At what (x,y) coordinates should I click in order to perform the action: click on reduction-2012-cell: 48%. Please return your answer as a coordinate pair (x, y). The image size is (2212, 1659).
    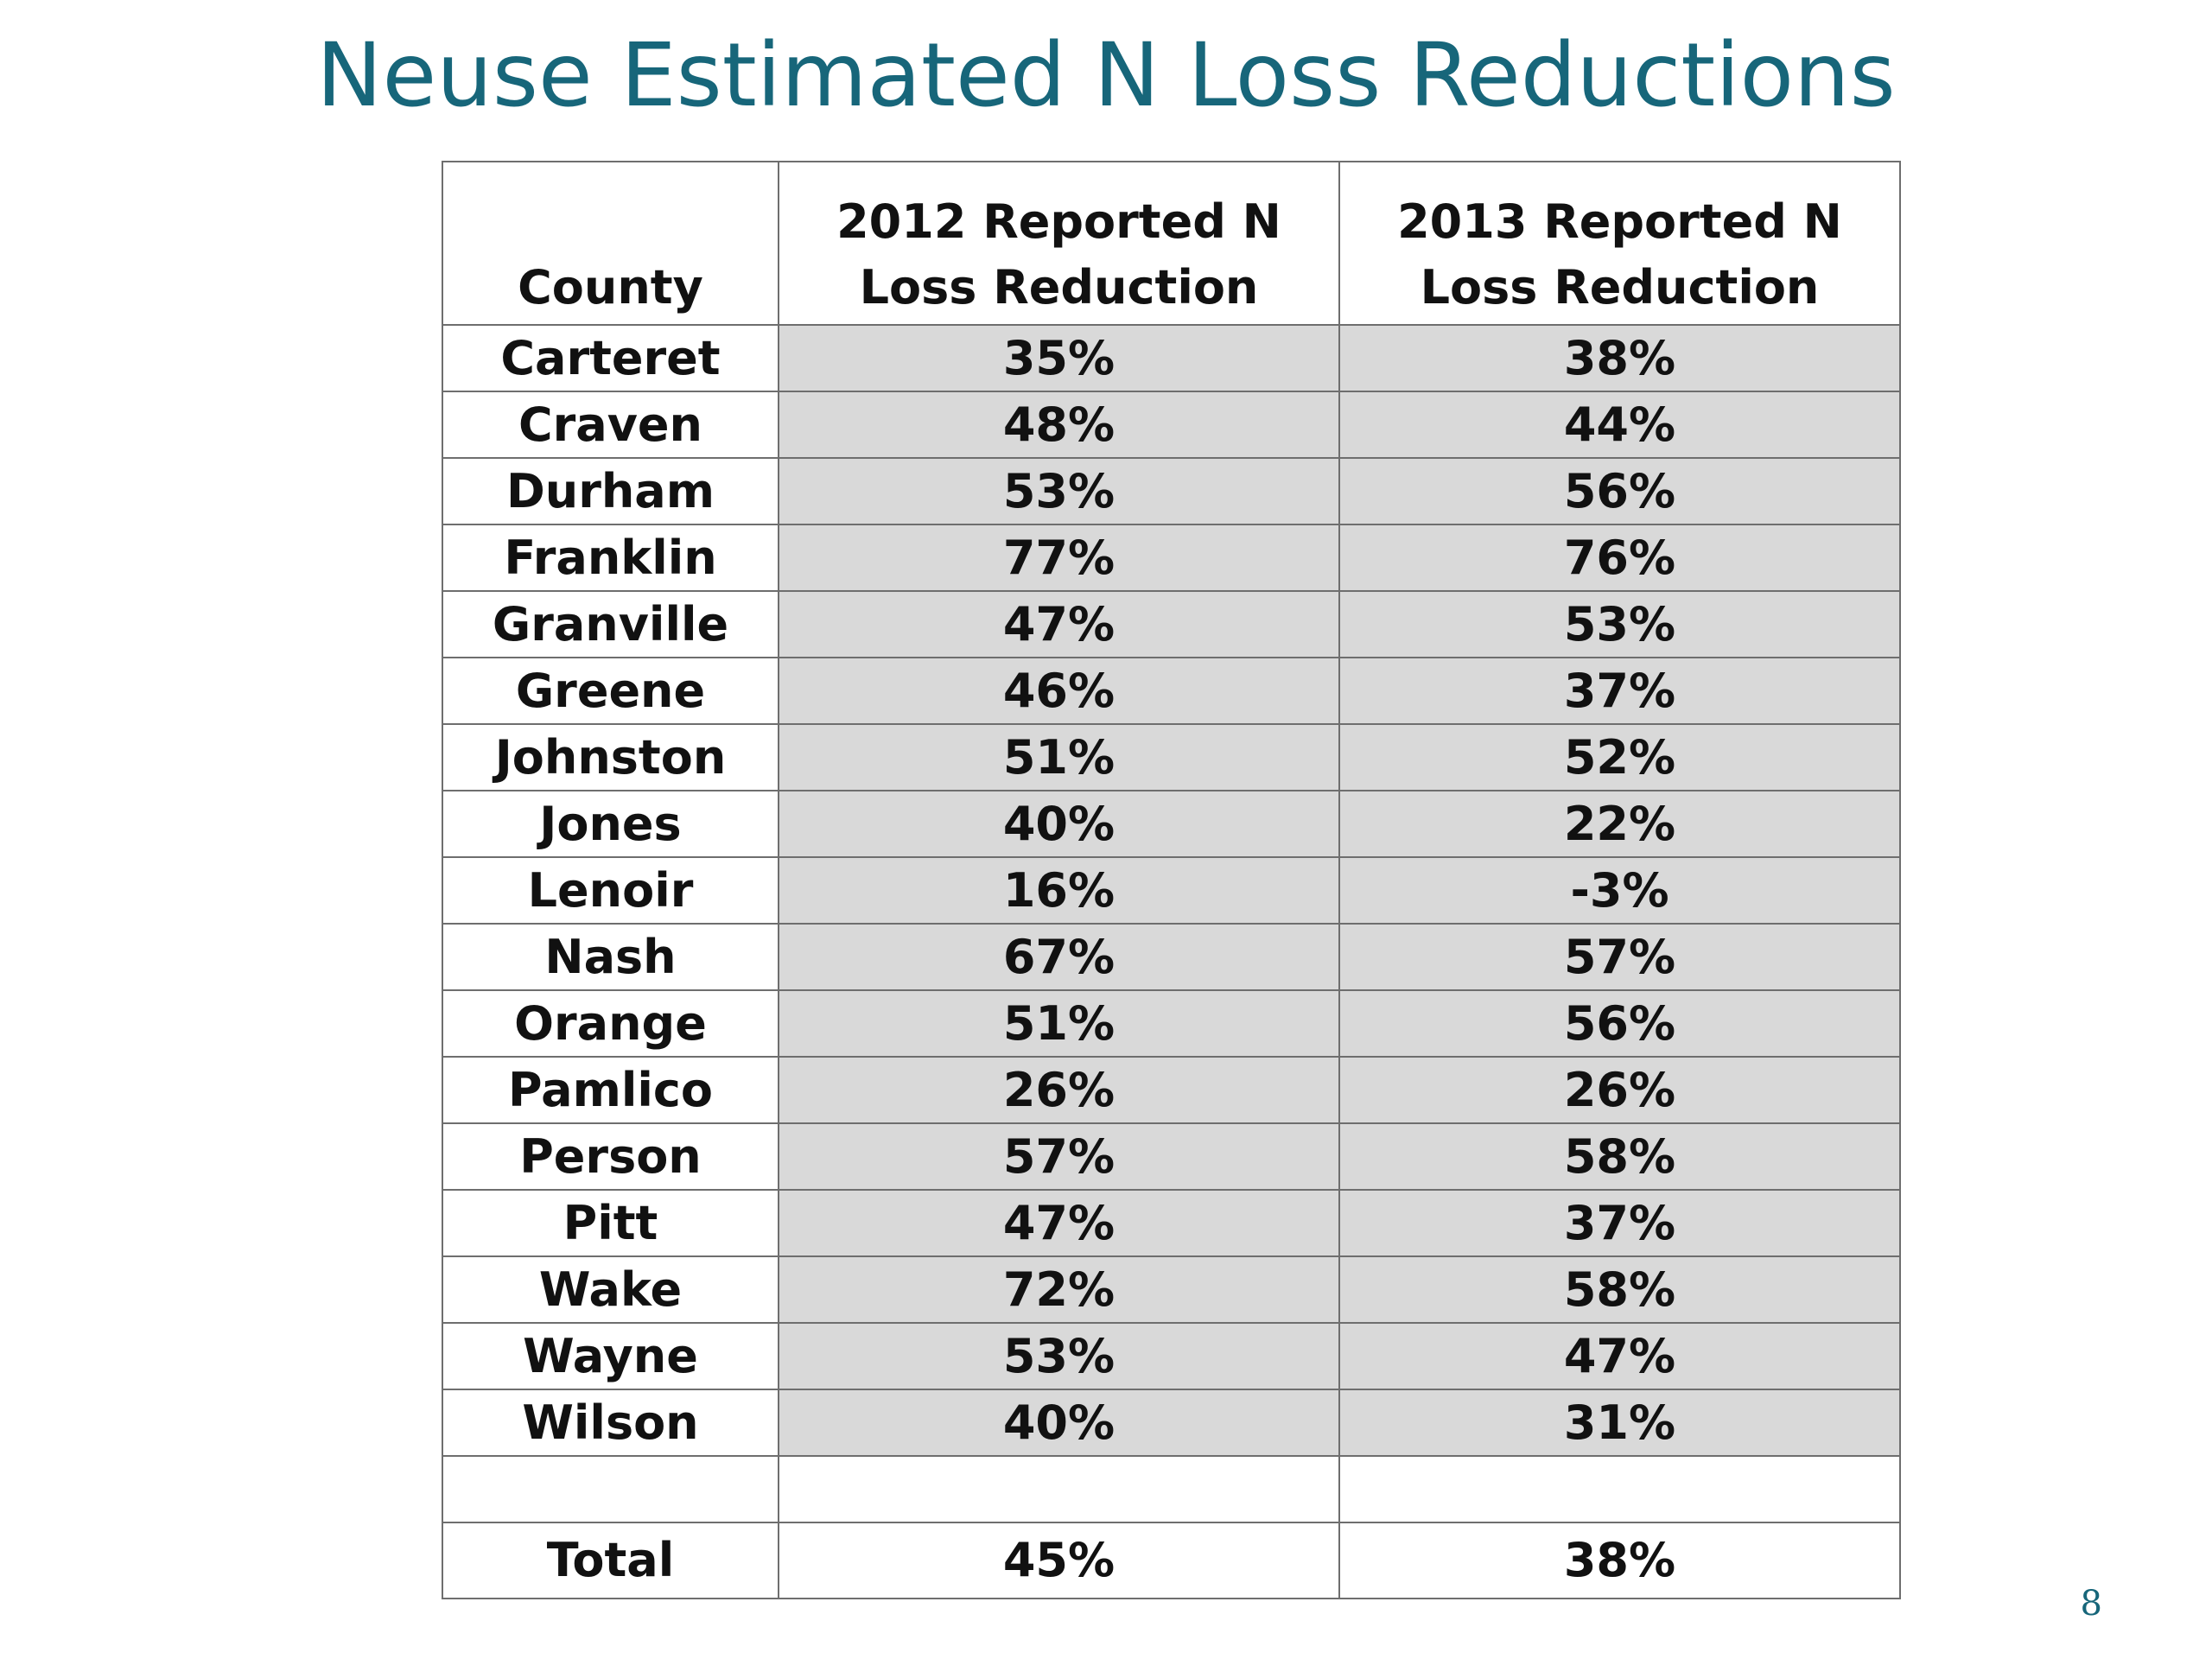
    Looking at the image, I should click on (1059, 425).